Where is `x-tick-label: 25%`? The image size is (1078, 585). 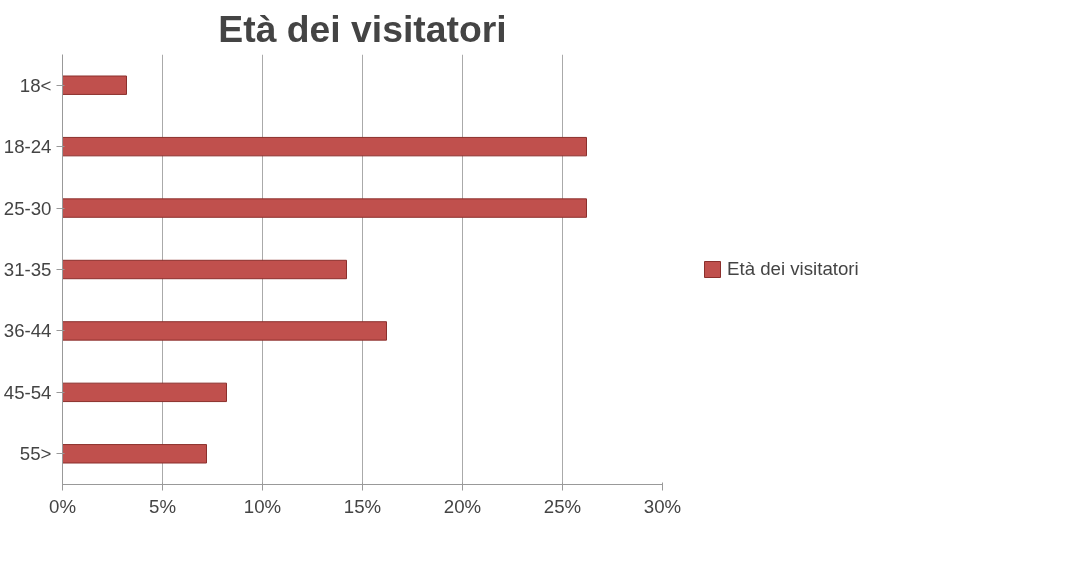
x-tick-label: 25% is located at coordinates (562, 506).